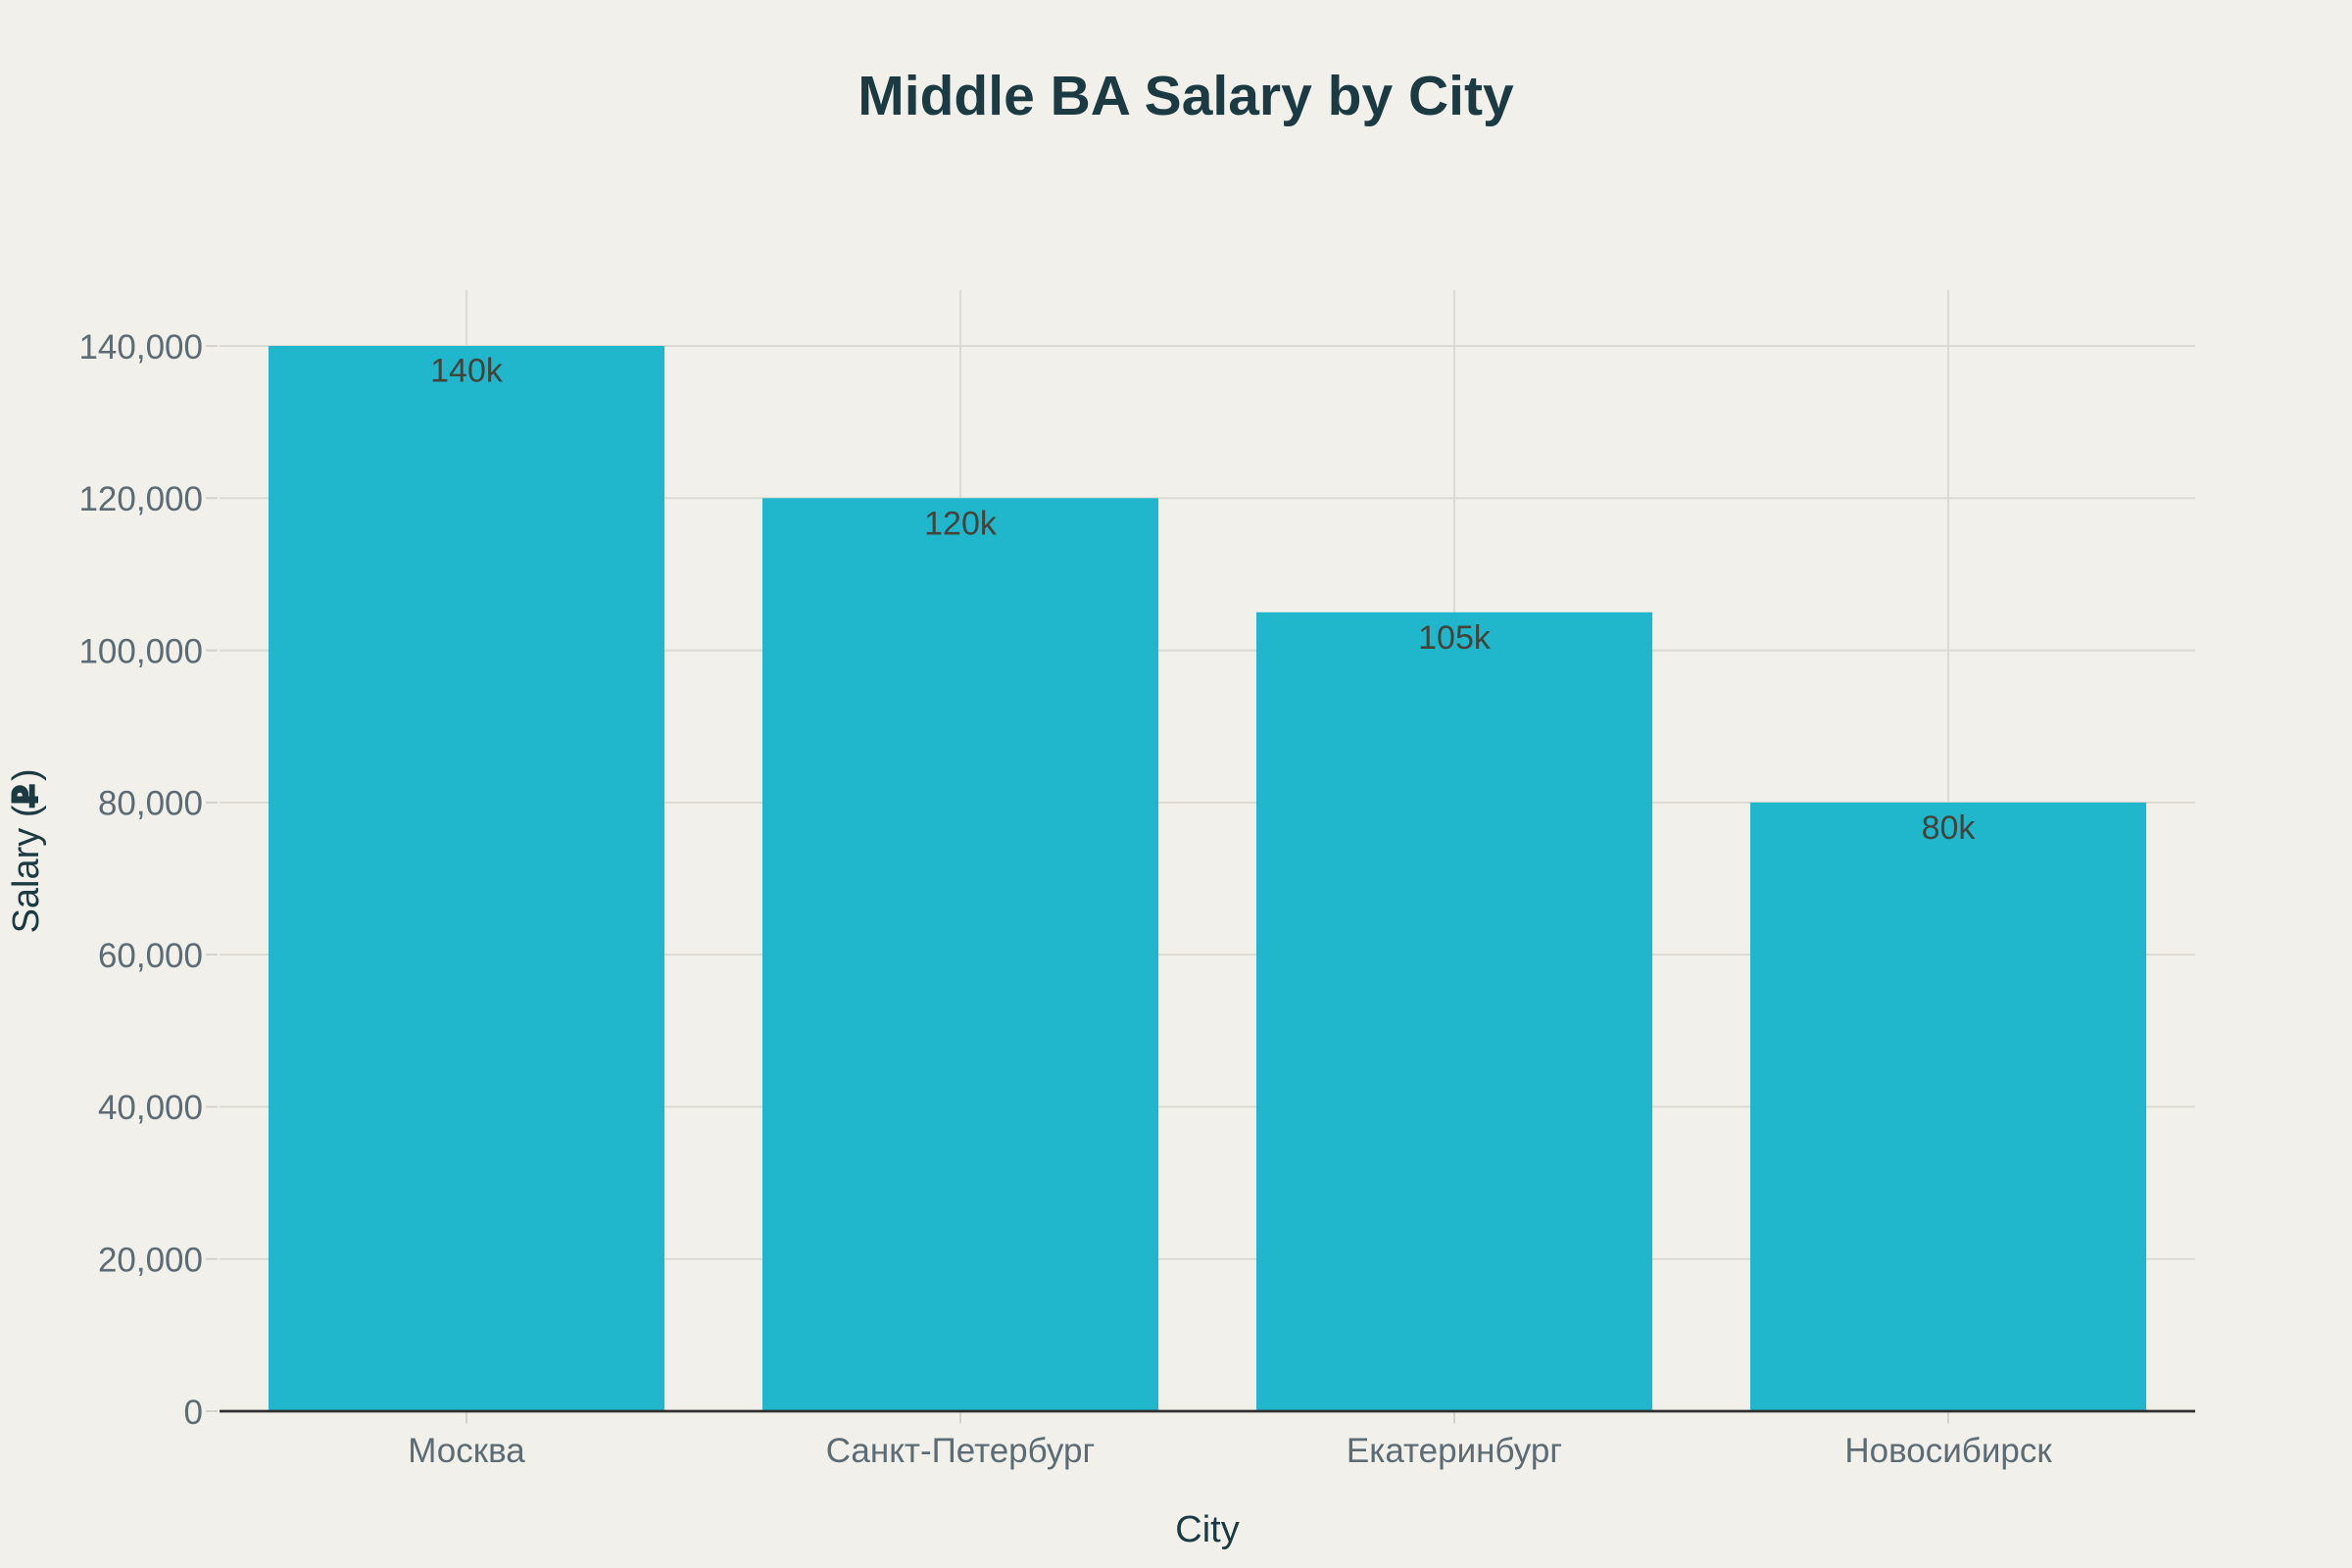 Image resolution: width=2352 pixels, height=1568 pixels. What do you see at coordinates (467, 371) in the screenshot?
I see `svg-text: 140k` at bounding box center [467, 371].